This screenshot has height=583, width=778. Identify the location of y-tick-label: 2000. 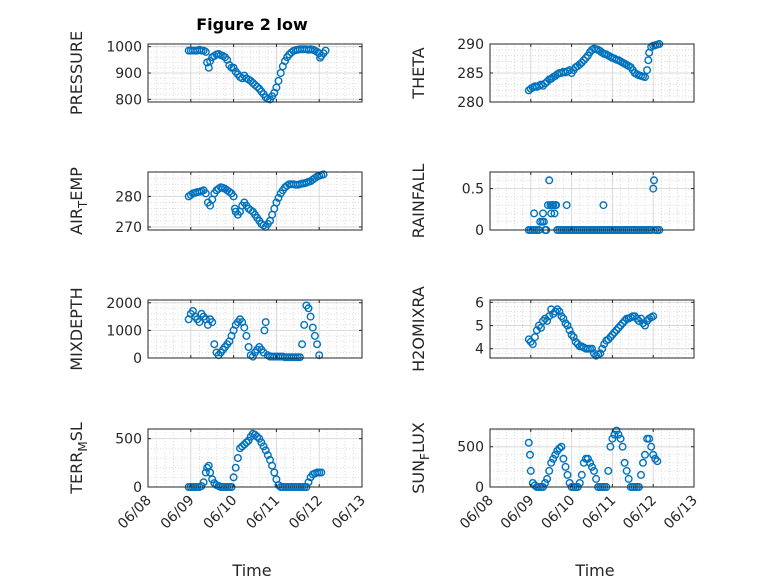
(124, 304).